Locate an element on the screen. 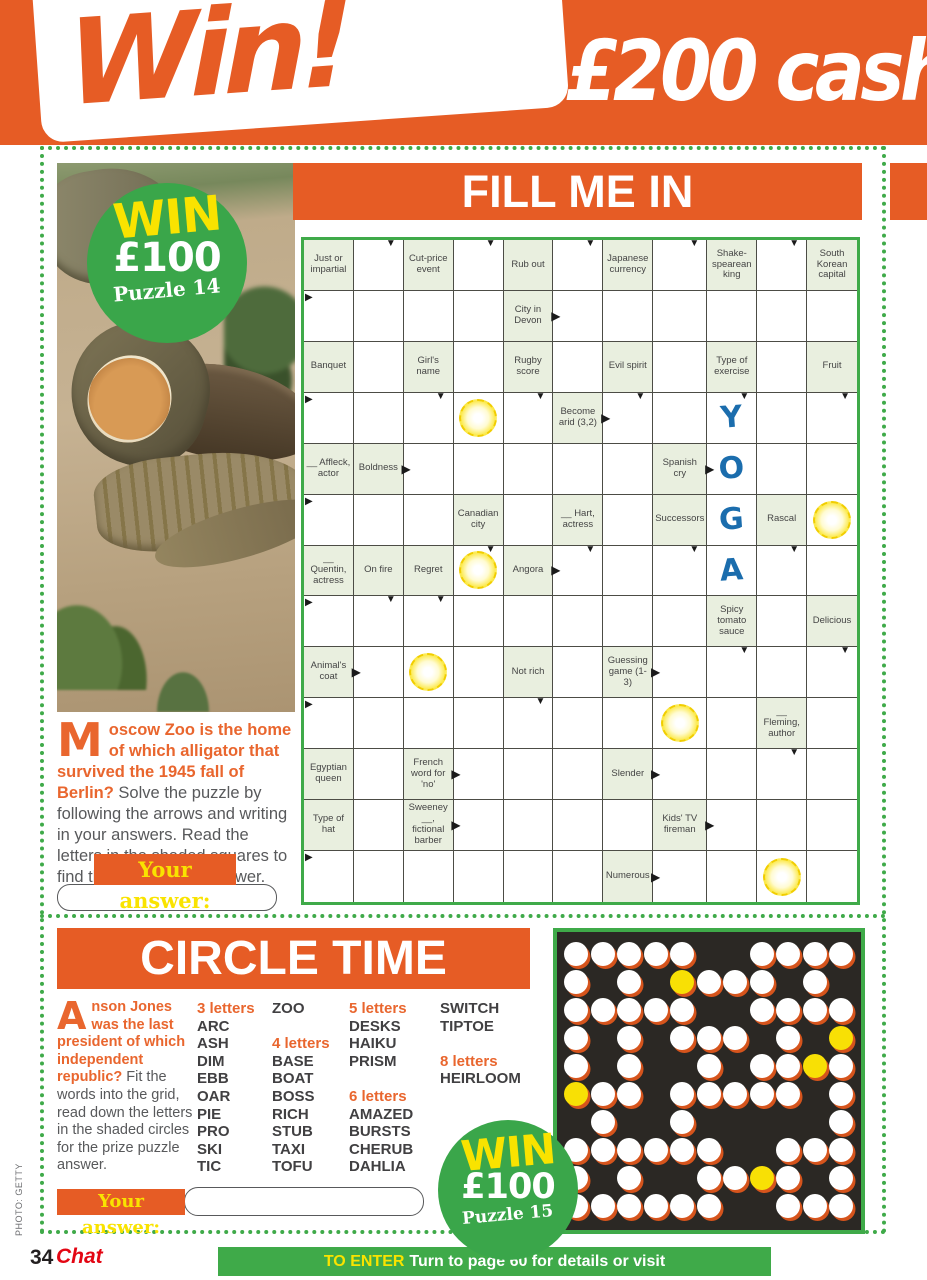  handwritten-letter-cell: G is located at coordinates (732, 520).